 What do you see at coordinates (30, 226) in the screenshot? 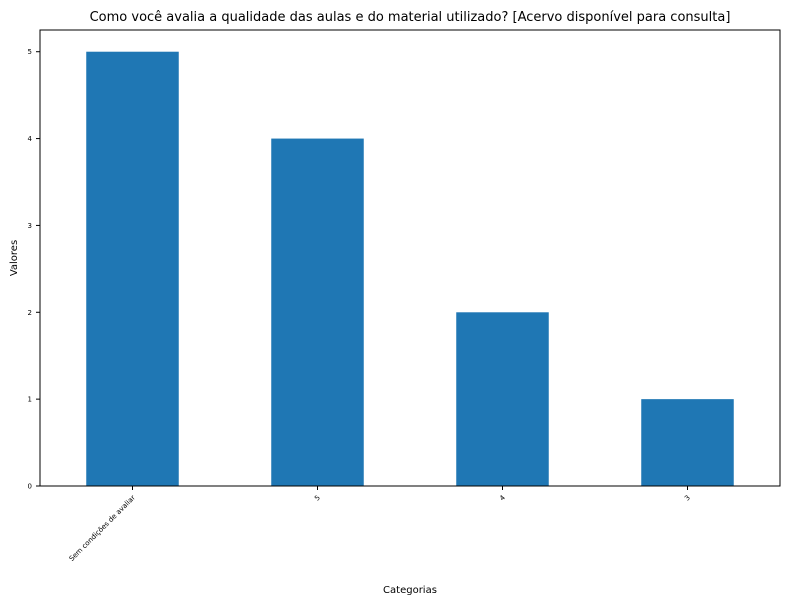
I see `y-tick-label-3: 3` at bounding box center [30, 226].